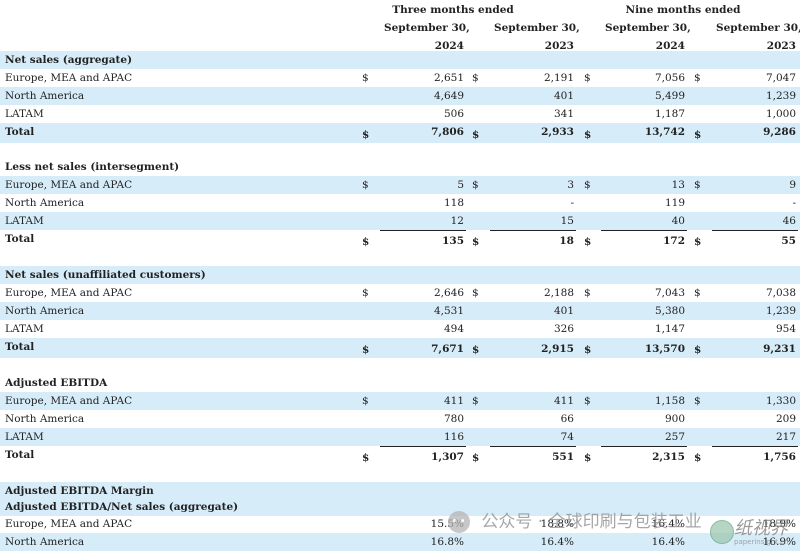 This screenshot has height=551, width=800. I want to click on table-row: North America 16.8% 16.4% 16.4% 16.9%, so click(400, 542).